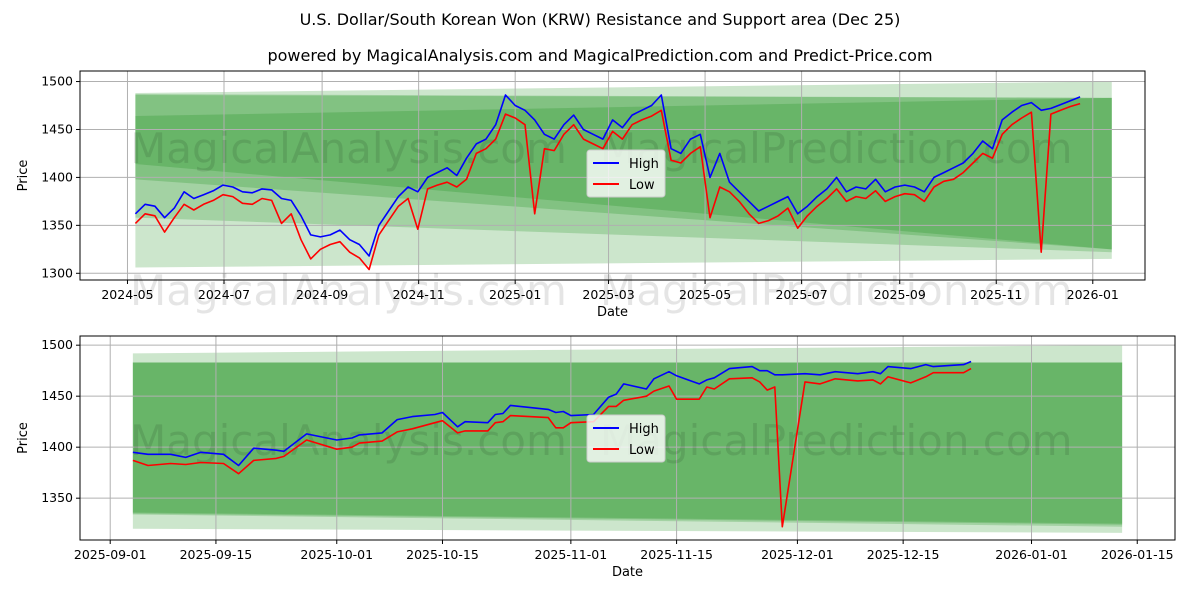 This screenshot has height=600, width=1200. I want to click on x-tick-label: 2025-11, so click(996, 294).